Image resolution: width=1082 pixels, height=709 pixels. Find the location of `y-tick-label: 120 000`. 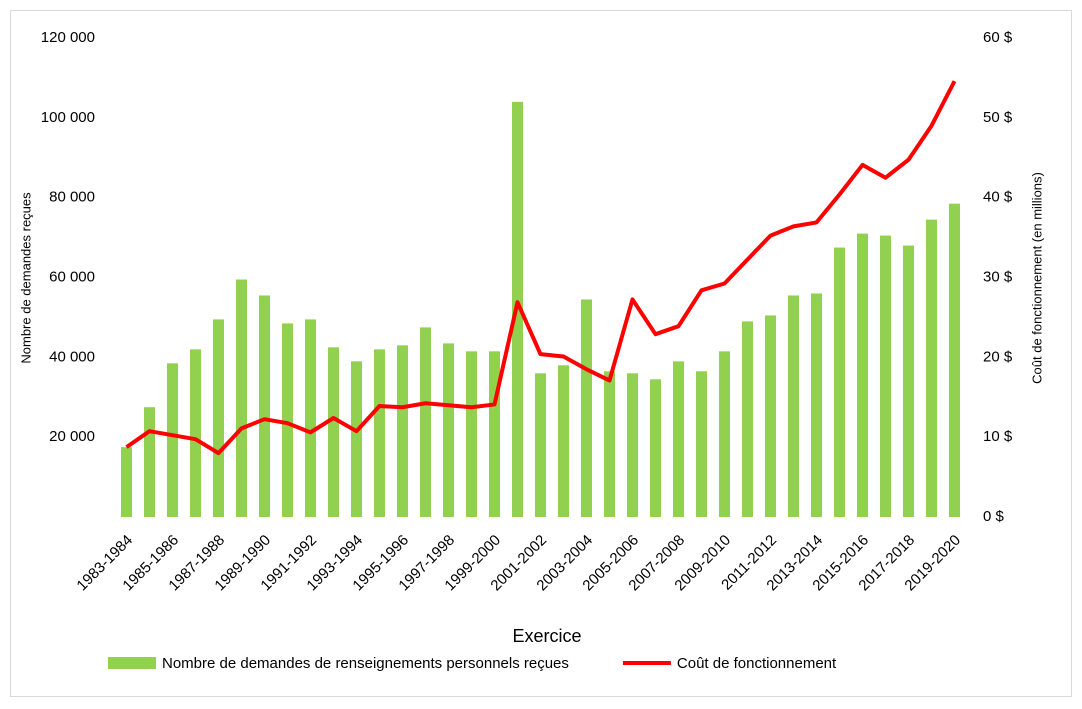

y-tick-label: 120 000 is located at coordinates (68, 37).